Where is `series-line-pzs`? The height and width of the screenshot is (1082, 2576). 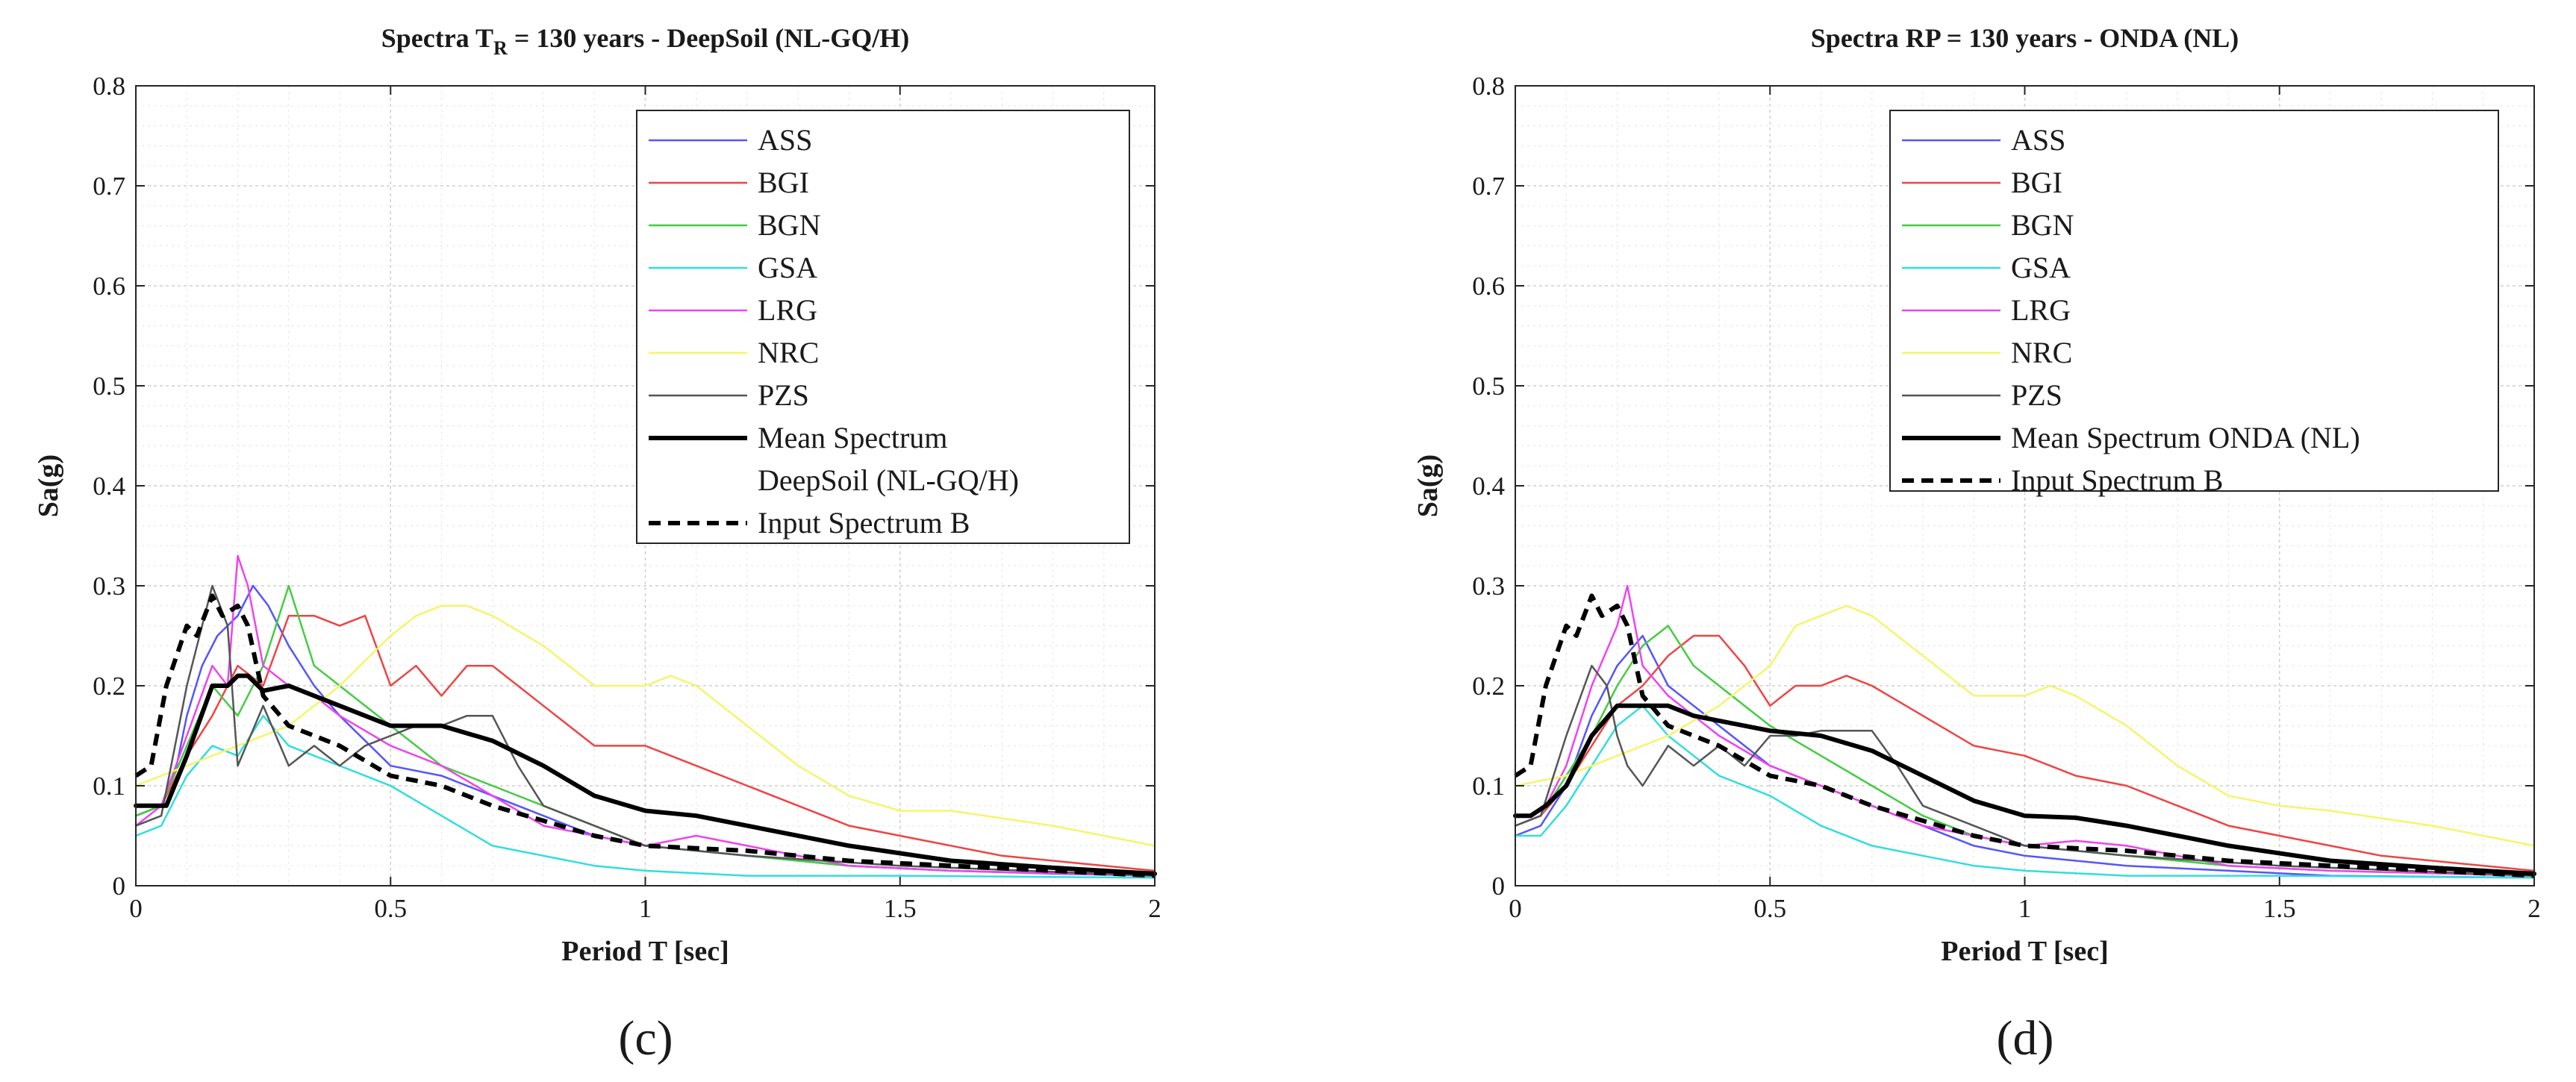
series-line-pzs is located at coordinates (2025, 771).